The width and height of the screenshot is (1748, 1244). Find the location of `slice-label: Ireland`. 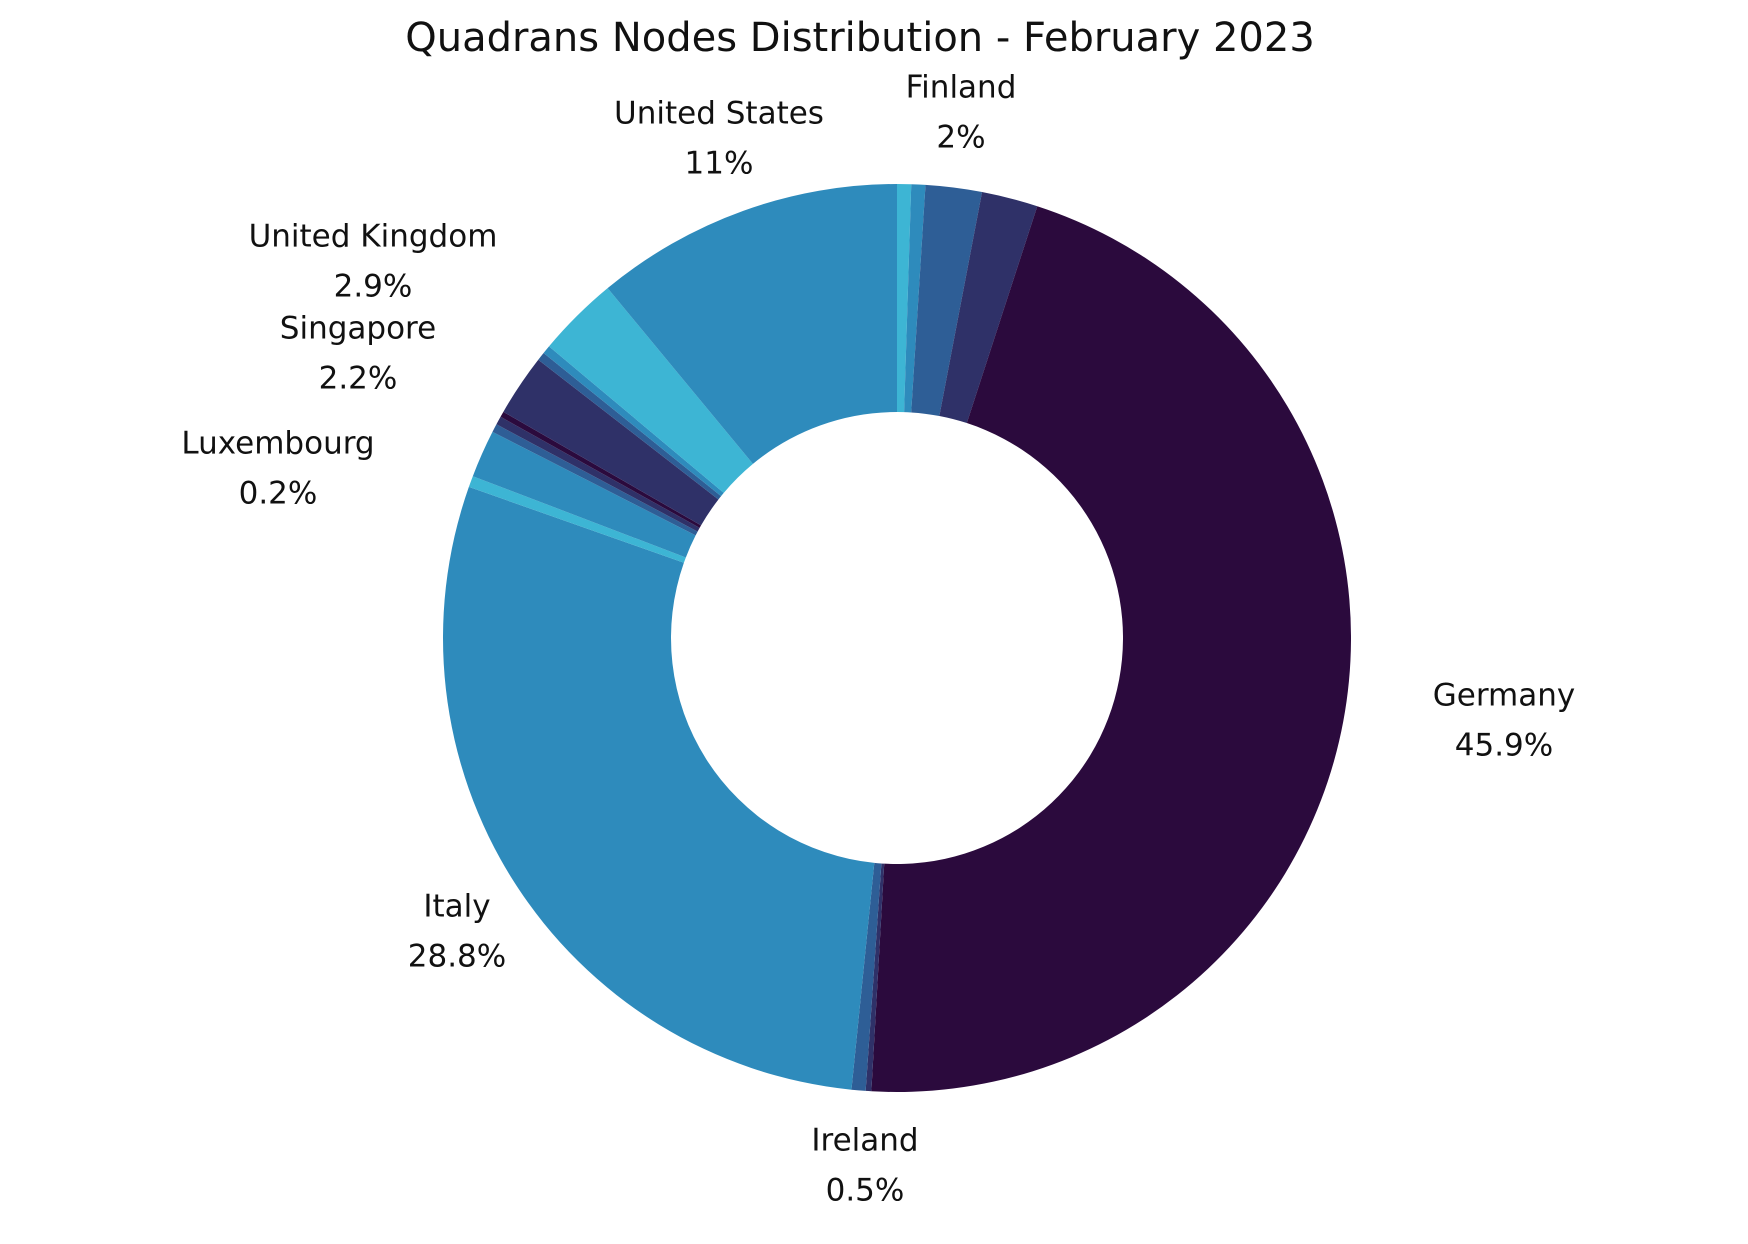

slice-label: Ireland is located at coordinates (864, 1141).